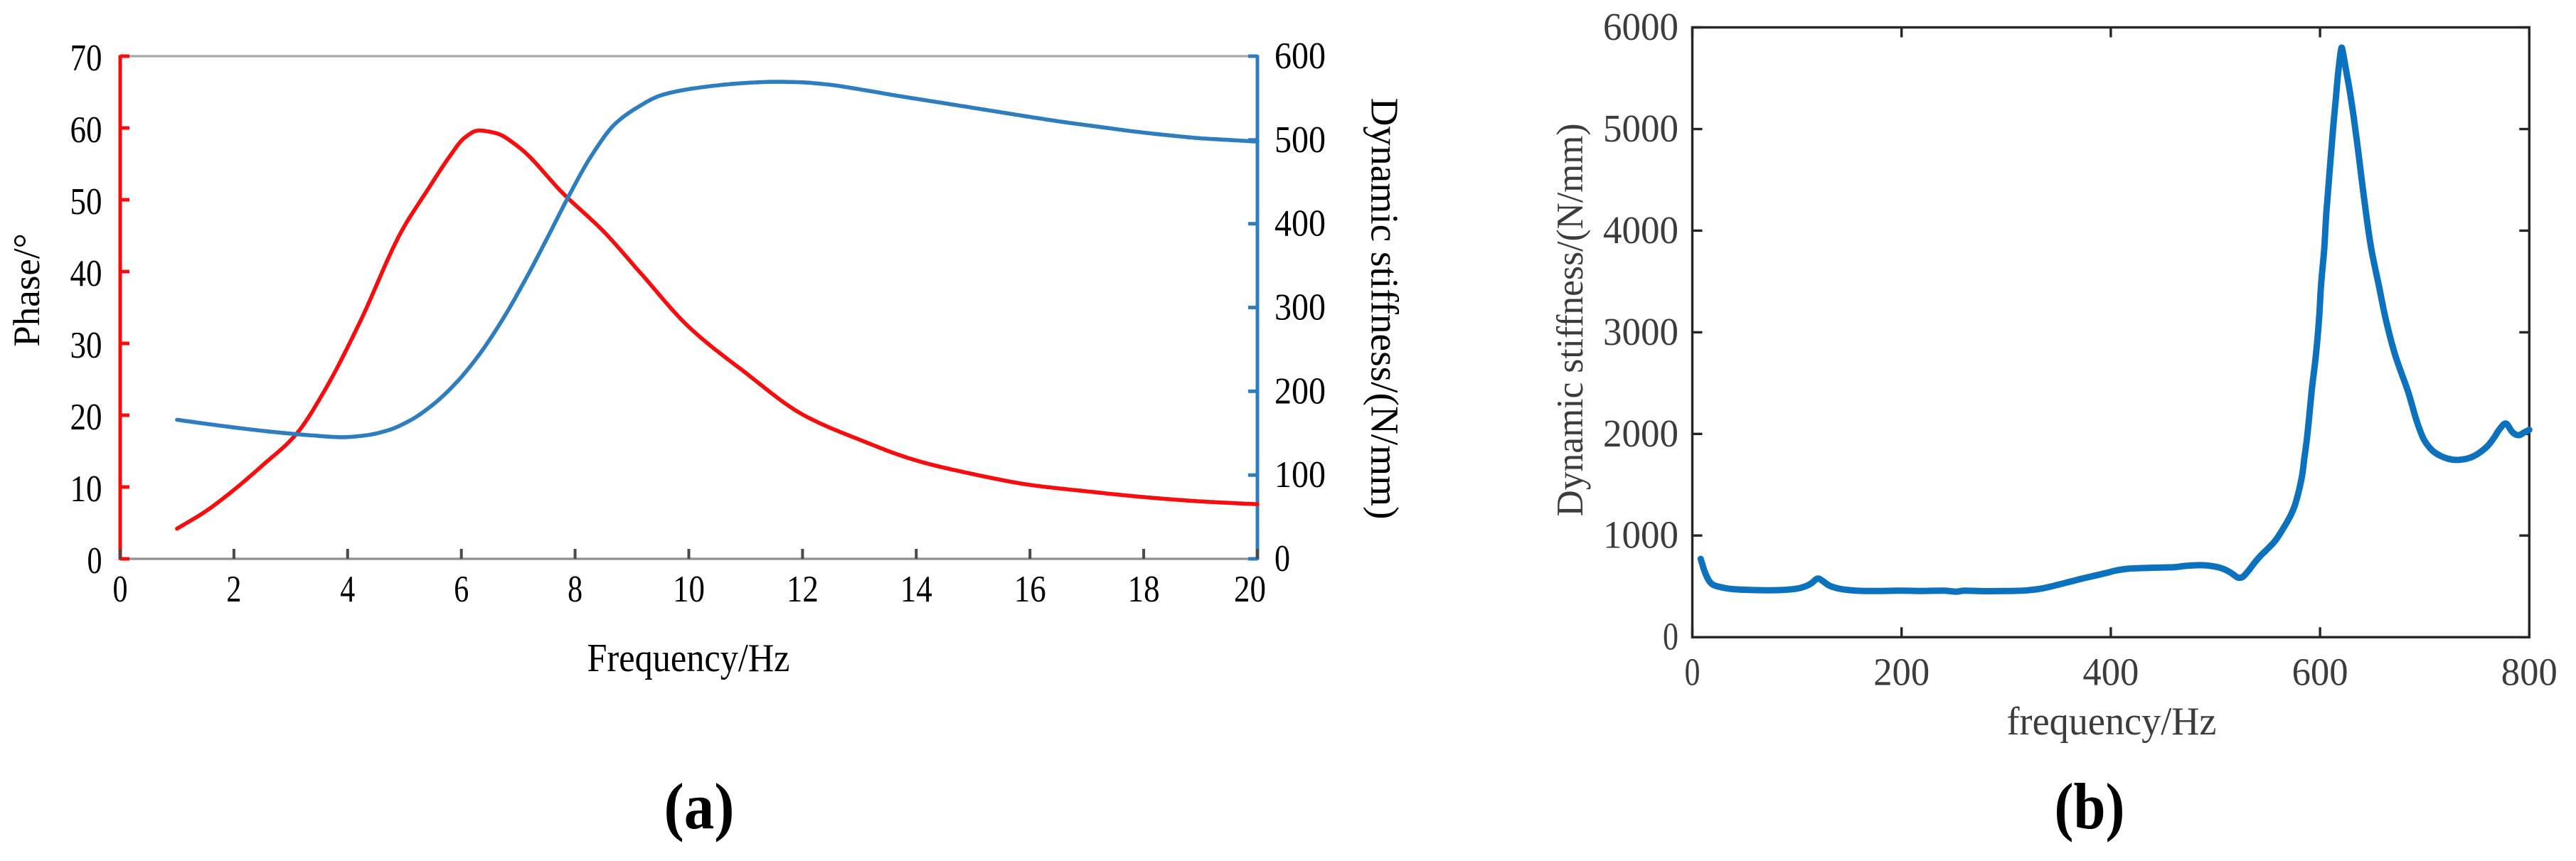  I want to click on svg-text: 70, so click(86, 58).